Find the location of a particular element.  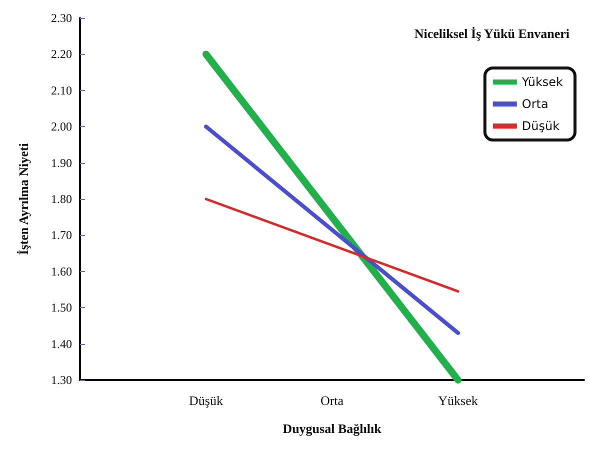

y-tick-label: 2.20 is located at coordinates (61, 54).